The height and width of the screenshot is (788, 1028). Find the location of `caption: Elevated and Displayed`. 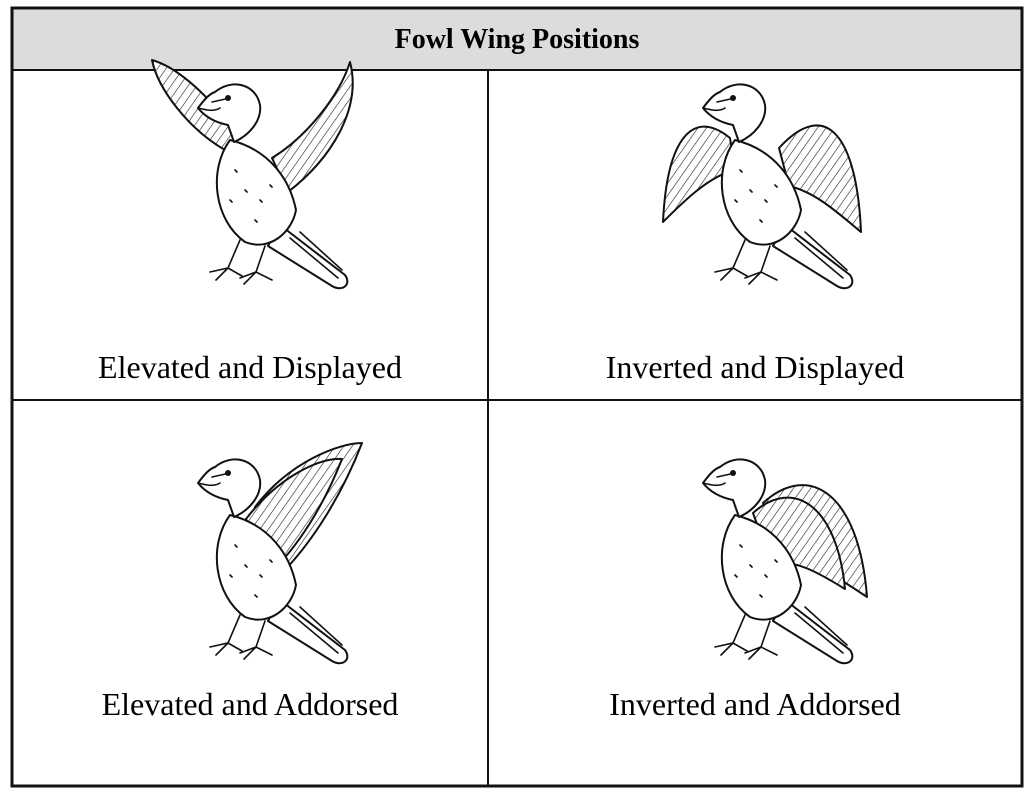

caption: Elevated and Displayed is located at coordinates (250, 367).